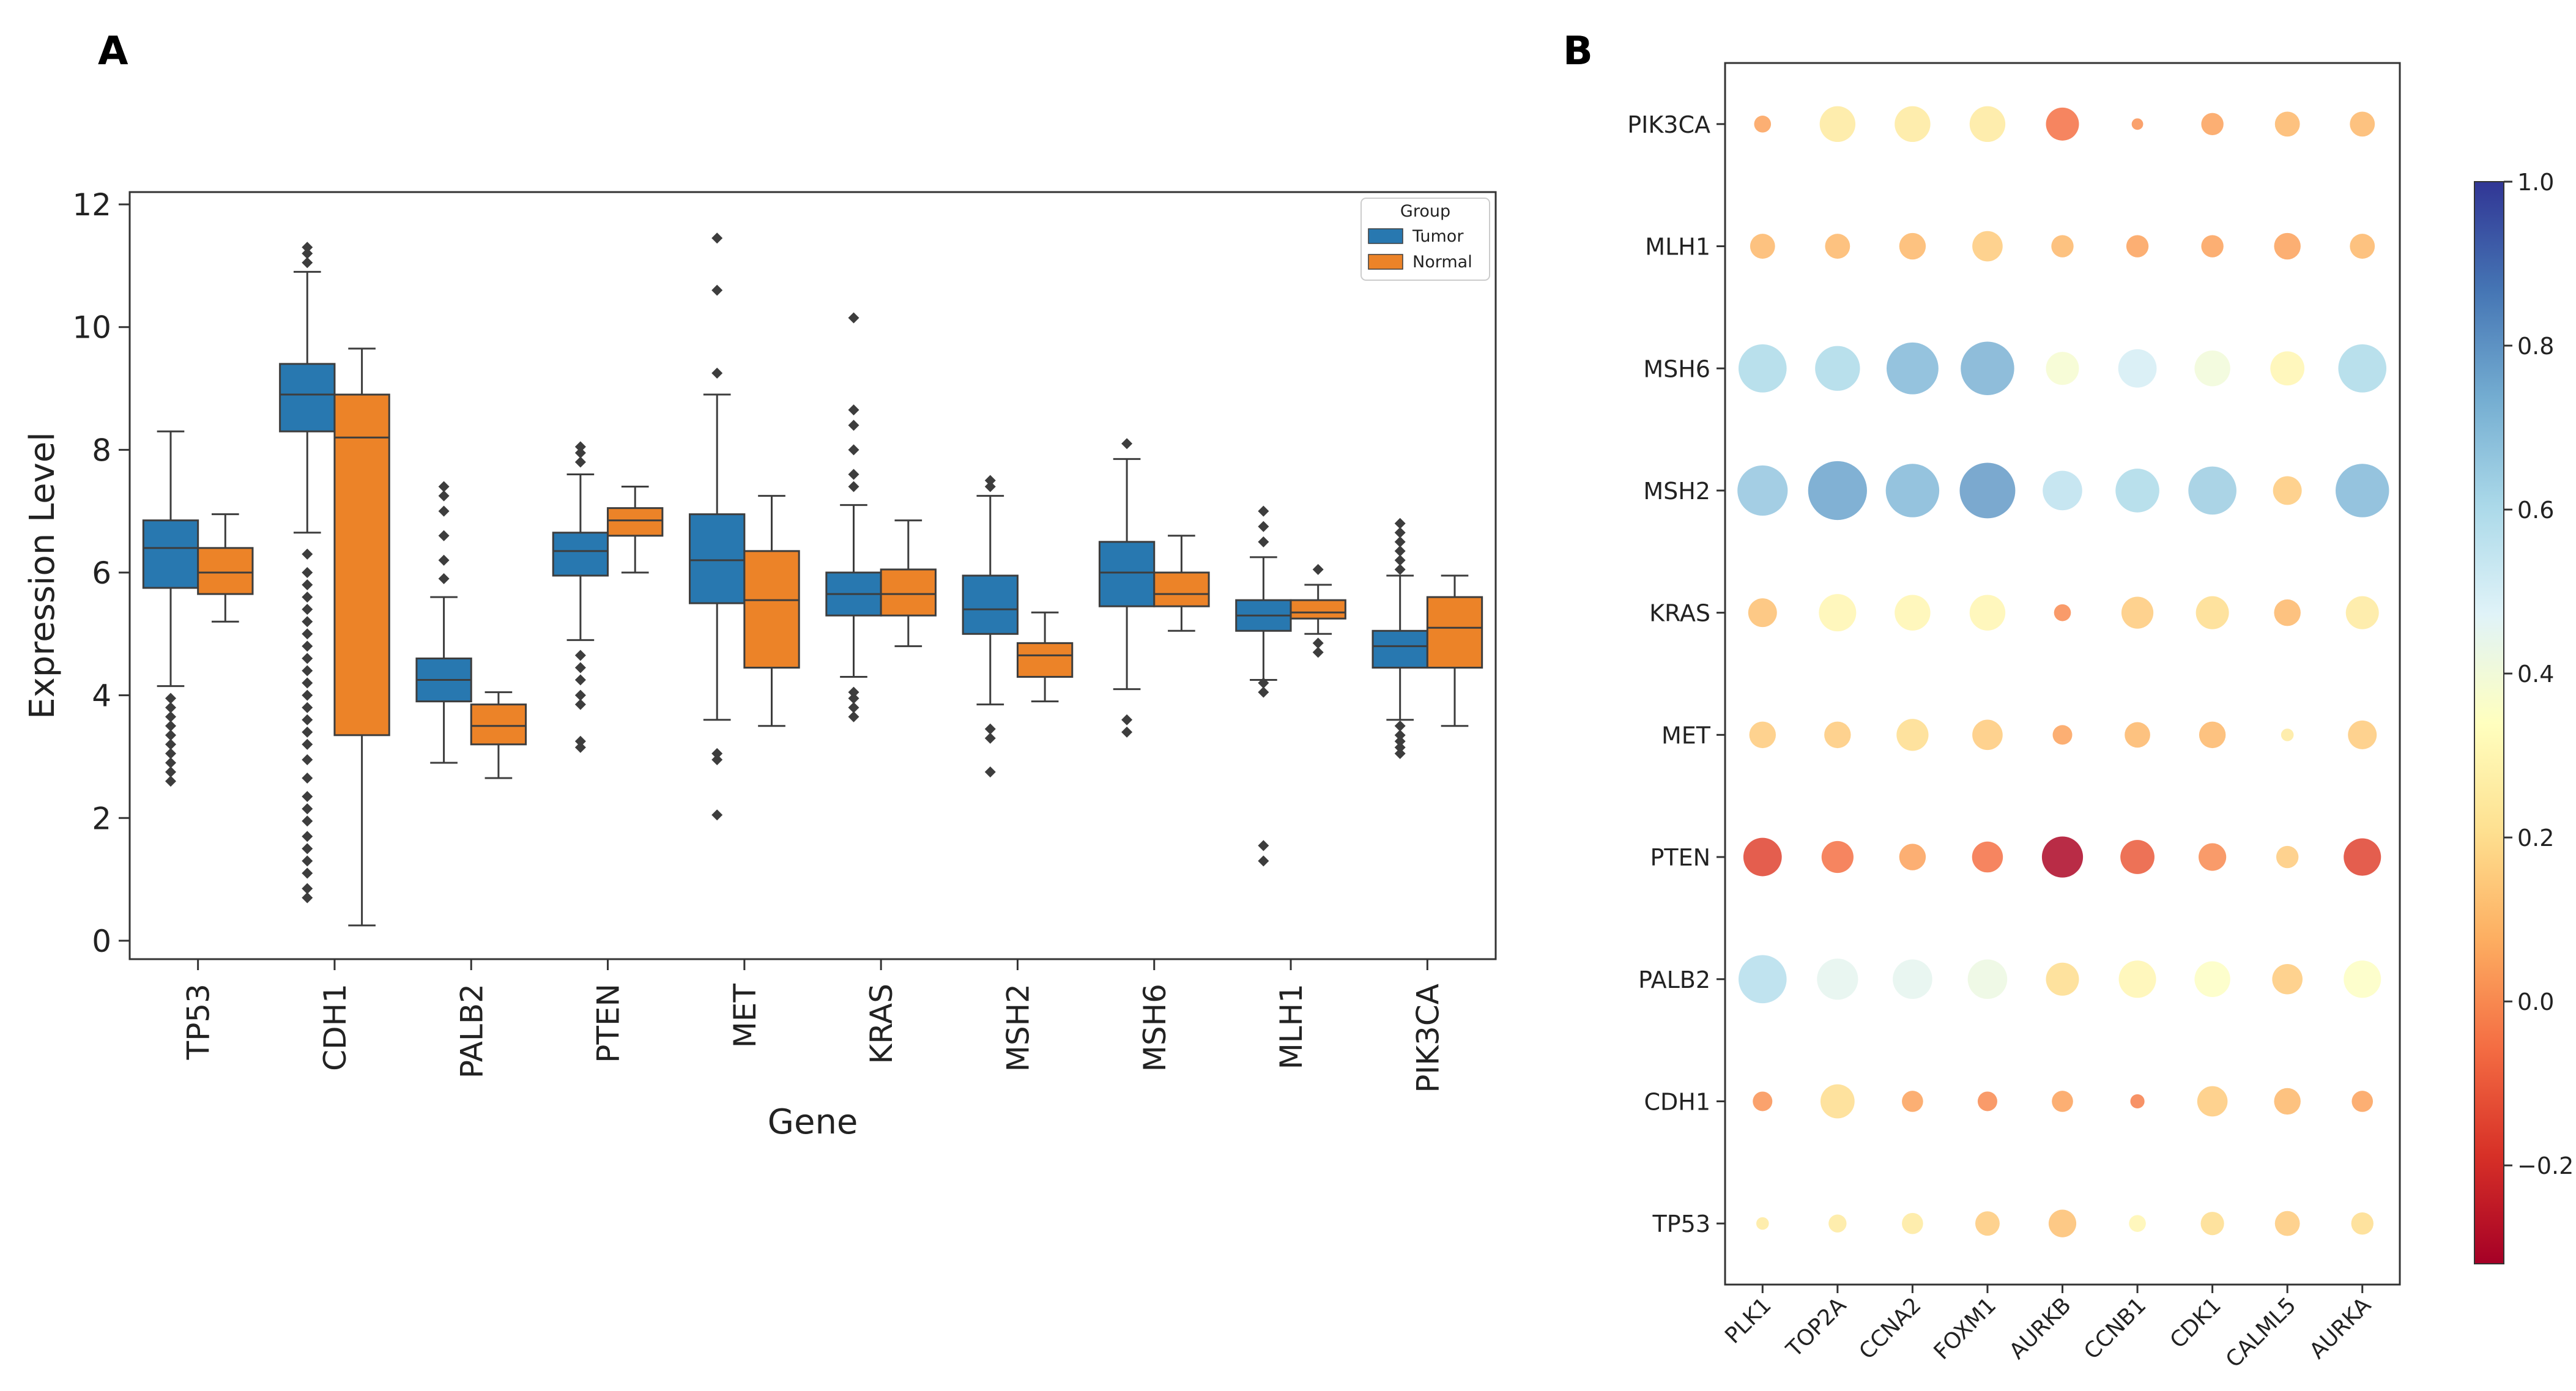 The width and height of the screenshot is (2576, 1391). I want to click on x-tick-label: MLH1, so click(1291, 1026).